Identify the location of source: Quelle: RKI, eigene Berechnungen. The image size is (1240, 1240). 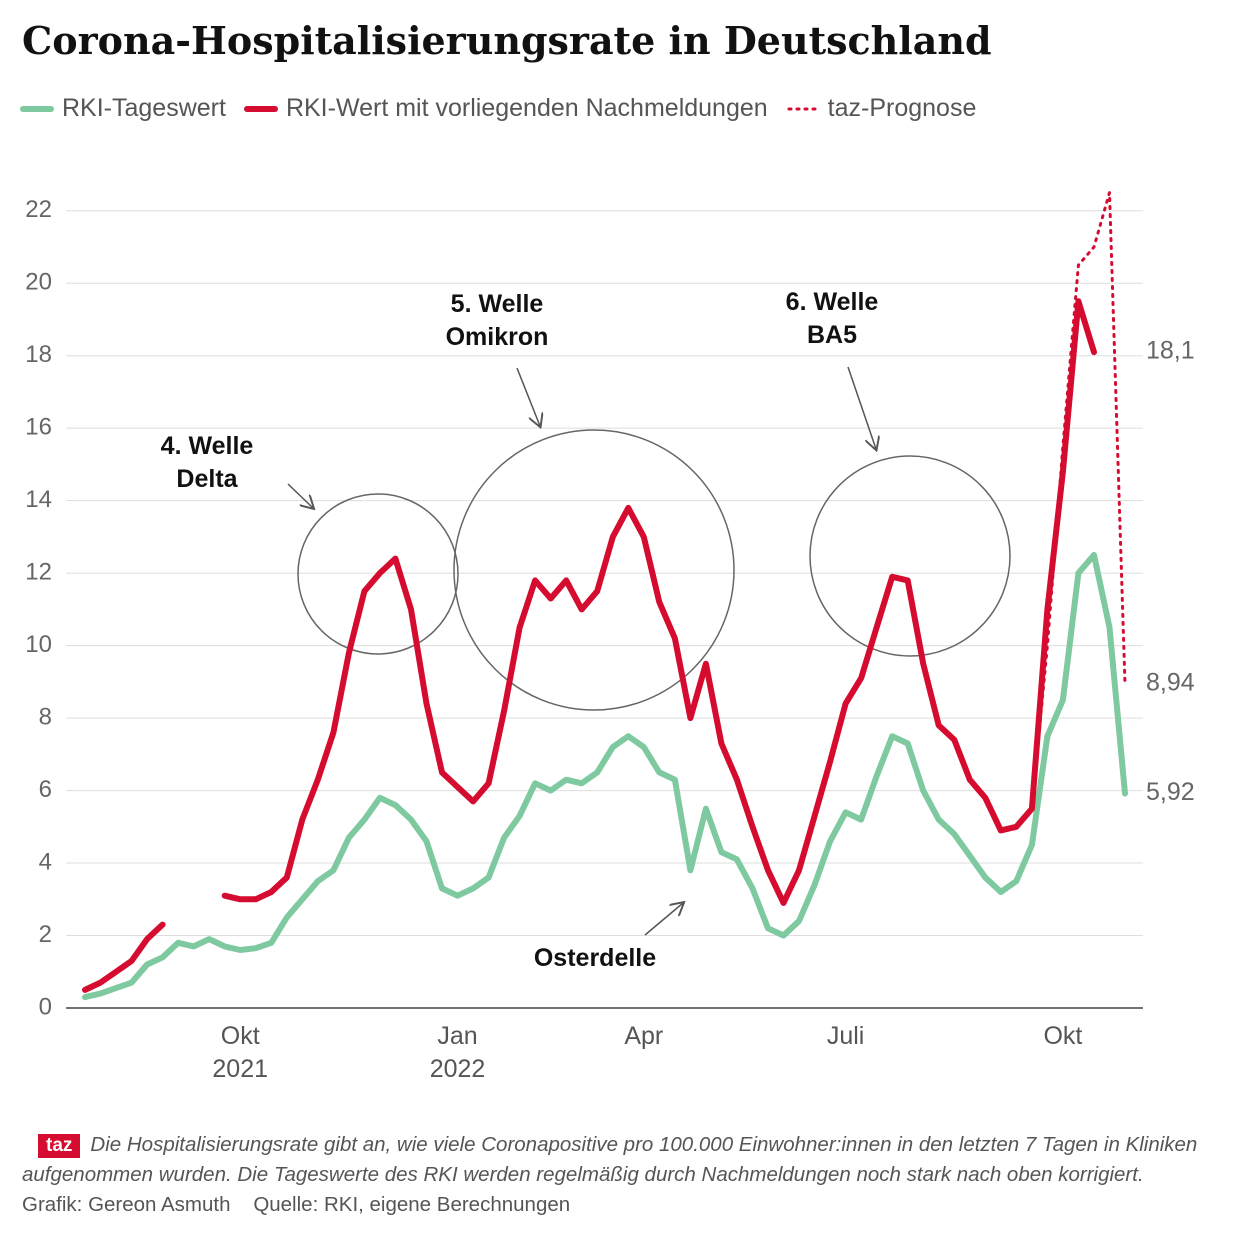
(412, 1204).